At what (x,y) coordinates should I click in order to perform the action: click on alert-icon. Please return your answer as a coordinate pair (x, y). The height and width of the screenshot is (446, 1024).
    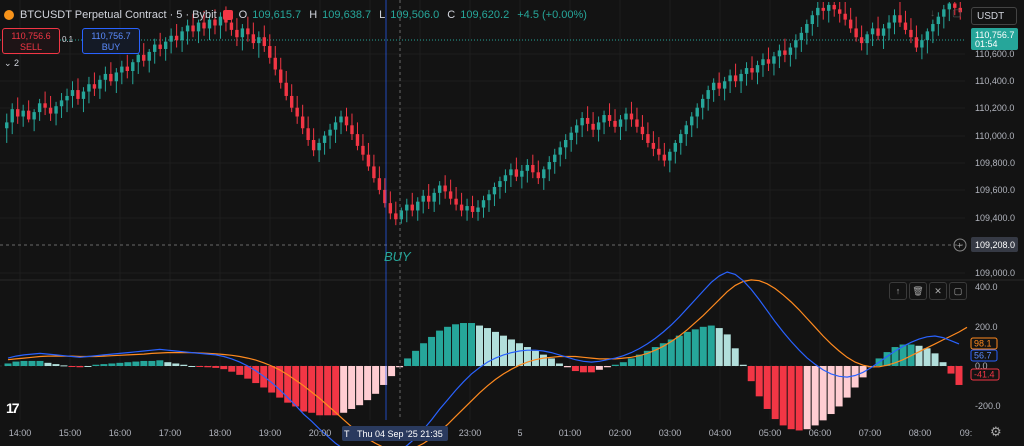
    Looking at the image, I should click on (227, 15).